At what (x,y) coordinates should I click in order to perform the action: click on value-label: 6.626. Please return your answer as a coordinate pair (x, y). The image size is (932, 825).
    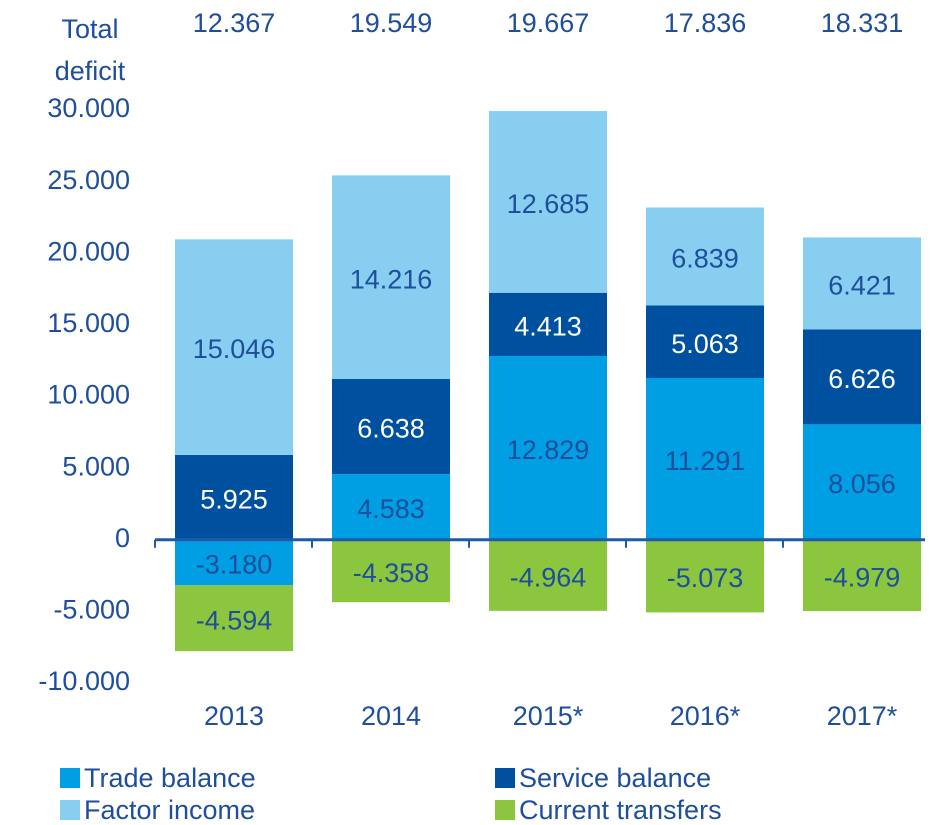
    Looking at the image, I should click on (862, 379).